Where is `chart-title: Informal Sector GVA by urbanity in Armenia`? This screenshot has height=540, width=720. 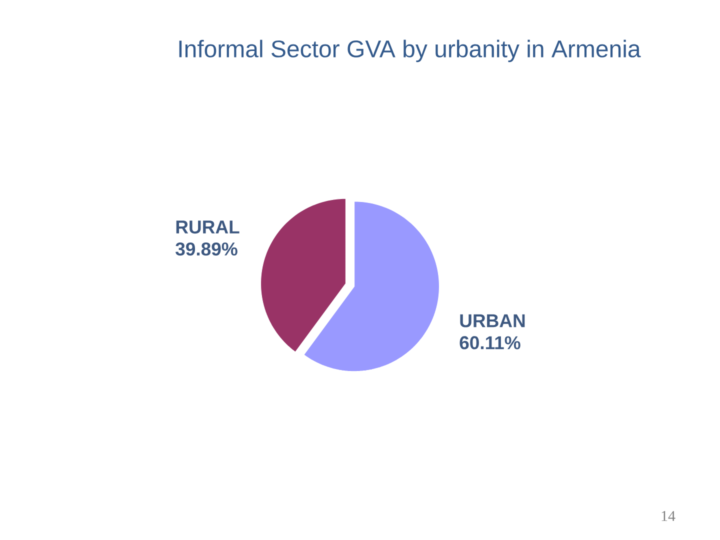 chart-title: Informal Sector GVA by urbanity in Armenia is located at coordinates (410, 51).